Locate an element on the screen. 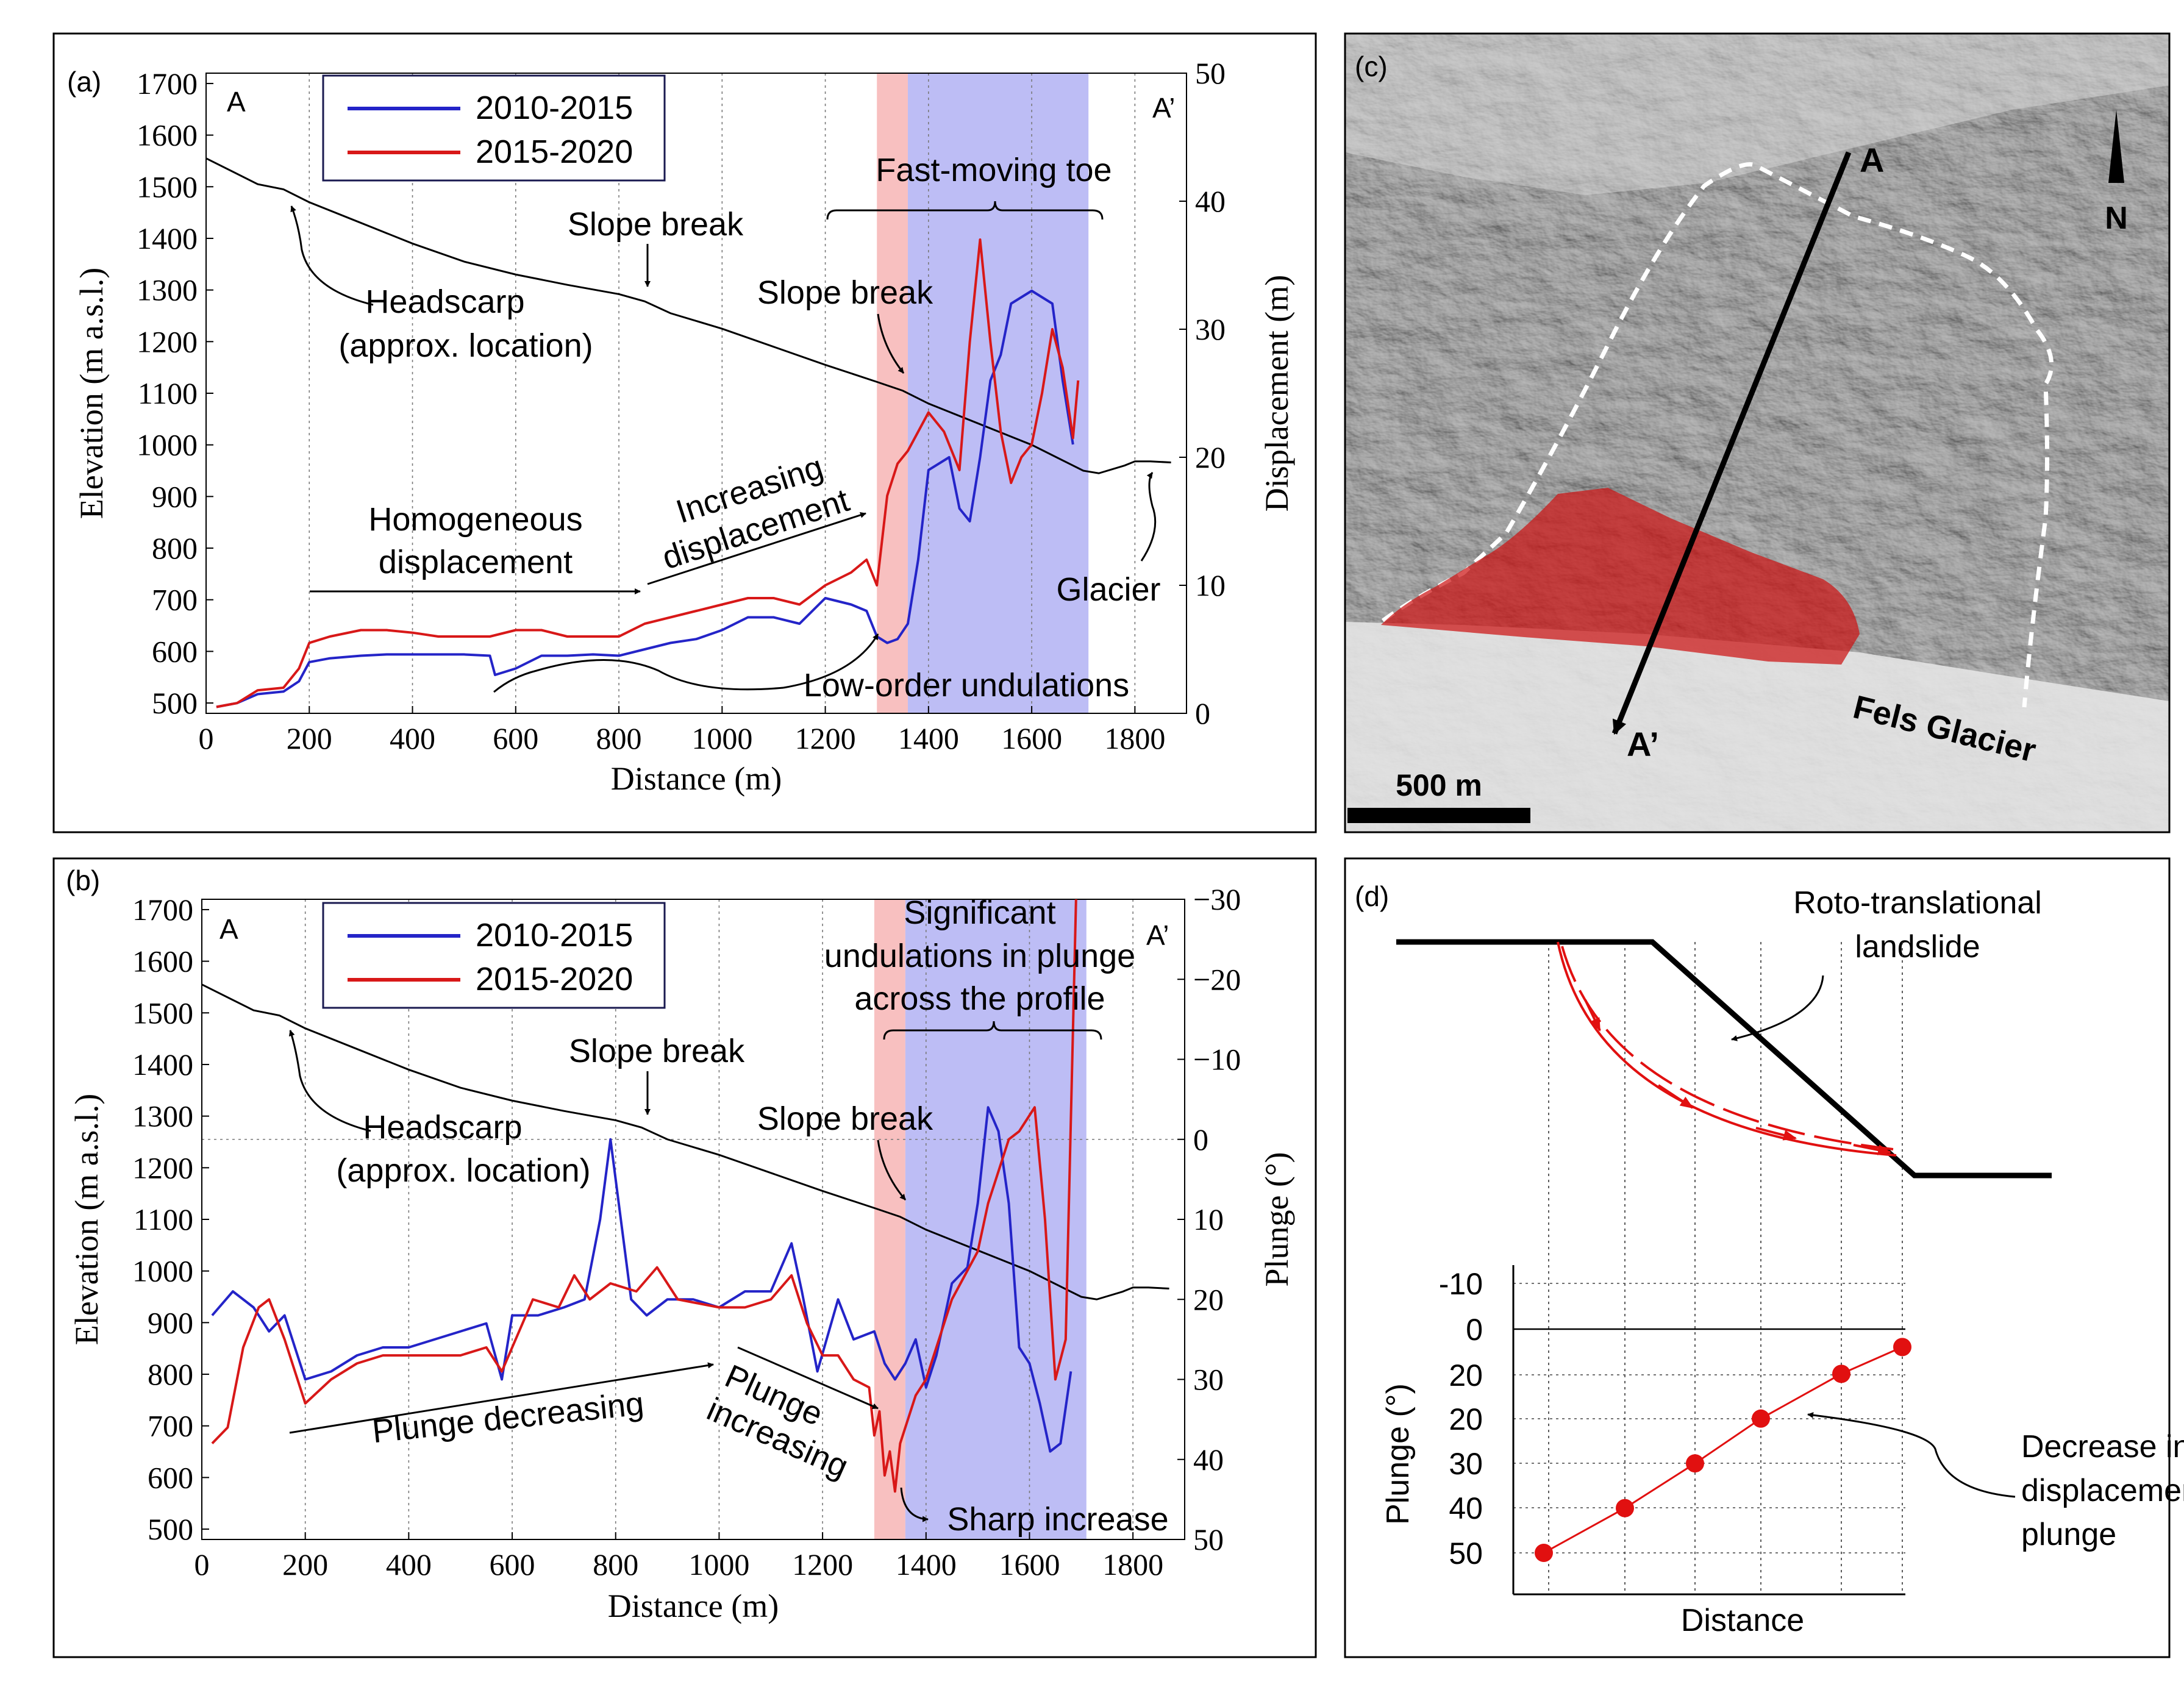  y2-tick-label: −20 is located at coordinates (1217, 979).